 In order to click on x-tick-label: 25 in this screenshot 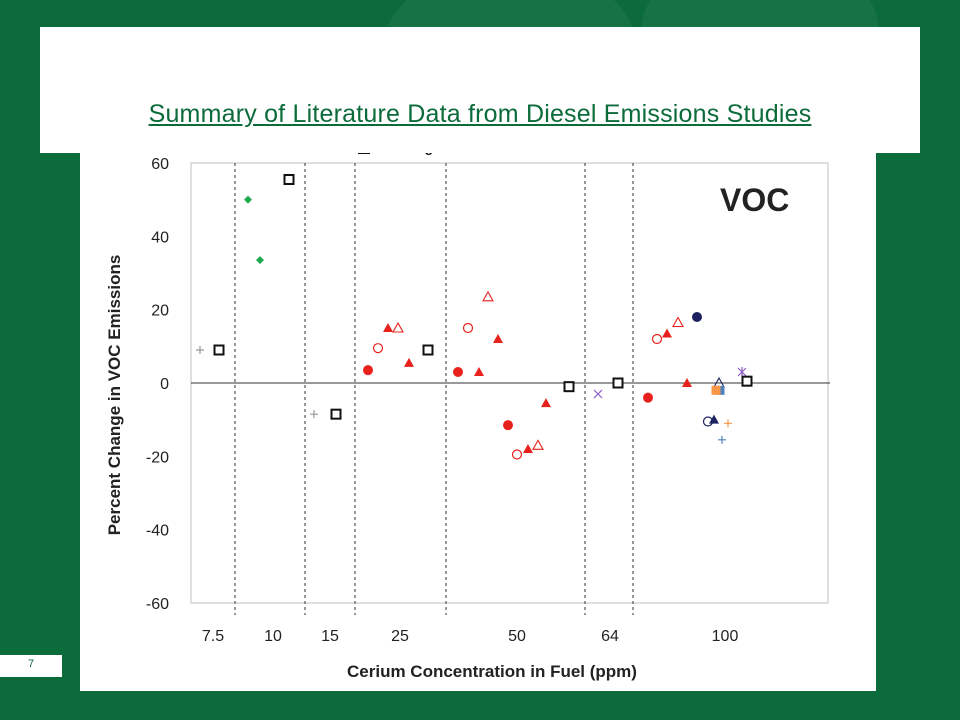, I will do `click(400, 636)`.